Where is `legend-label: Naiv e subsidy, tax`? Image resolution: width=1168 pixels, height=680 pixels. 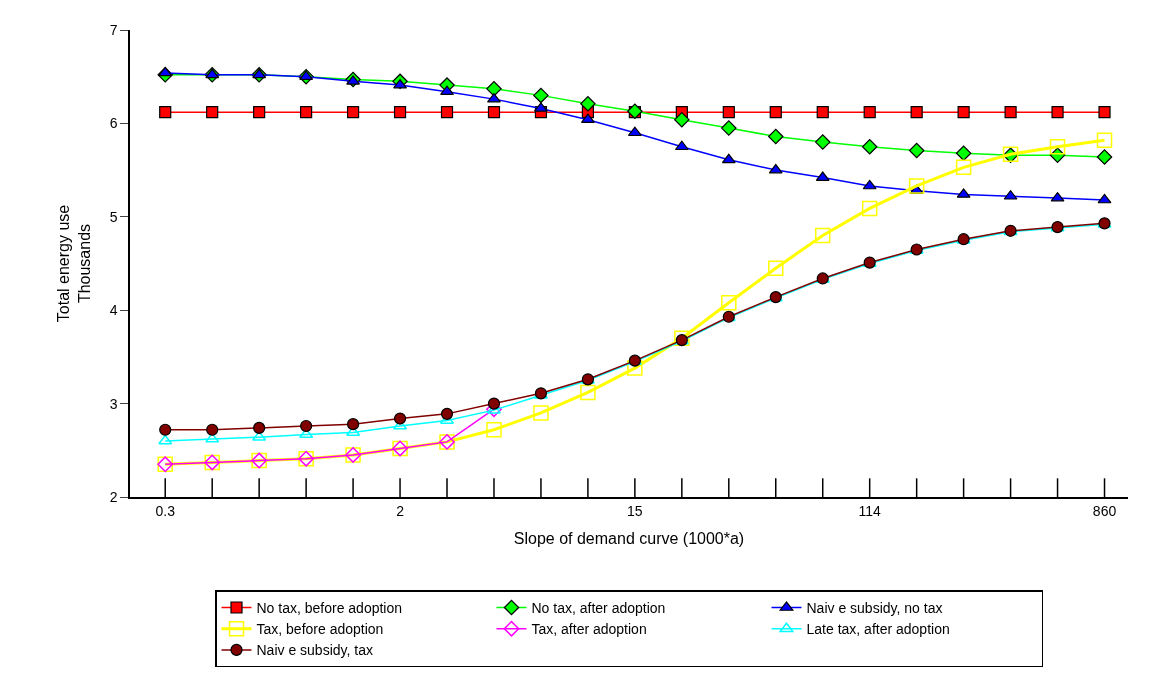 legend-label: Naiv e subsidy, tax is located at coordinates (314, 650).